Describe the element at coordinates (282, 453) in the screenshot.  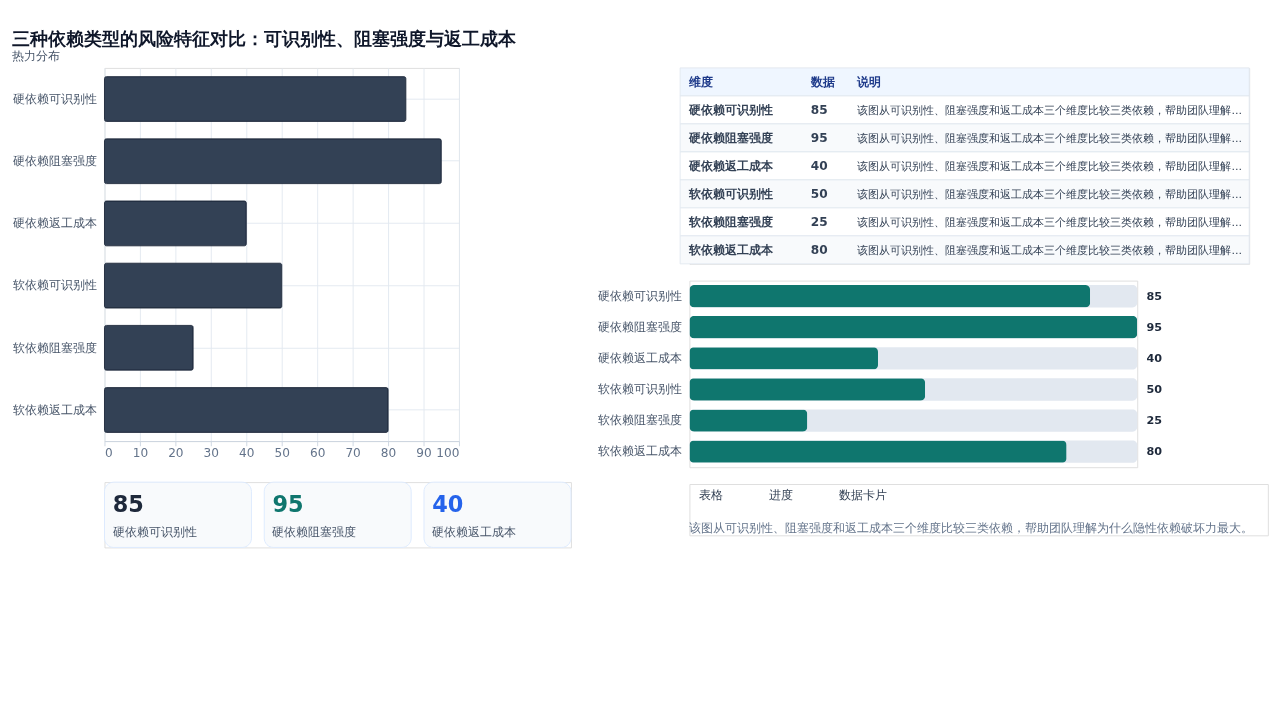
I see `x-tick-label: 50` at that location.